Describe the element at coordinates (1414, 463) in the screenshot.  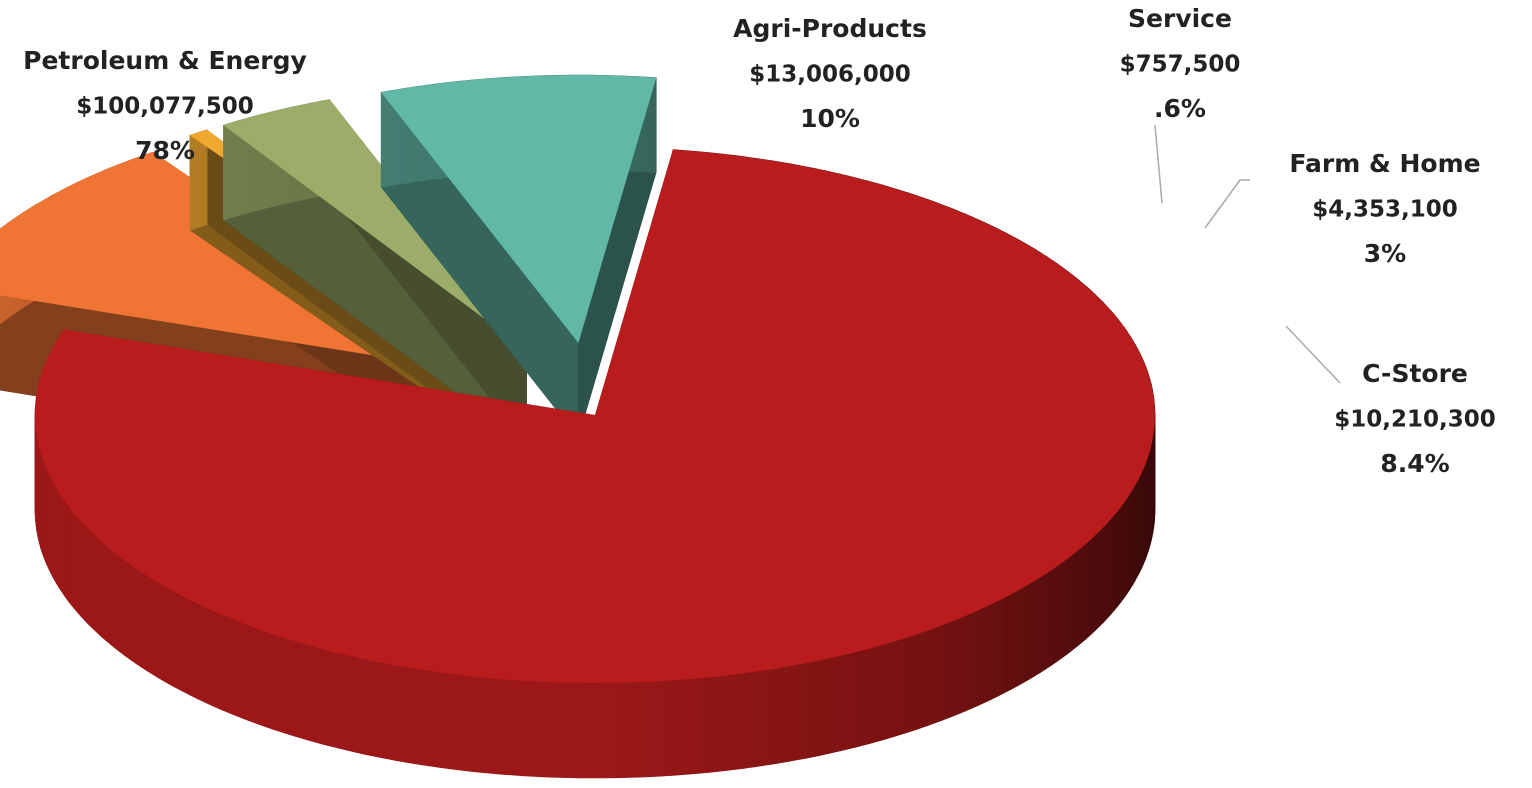
I see `percent-label: 8.4%` at that location.